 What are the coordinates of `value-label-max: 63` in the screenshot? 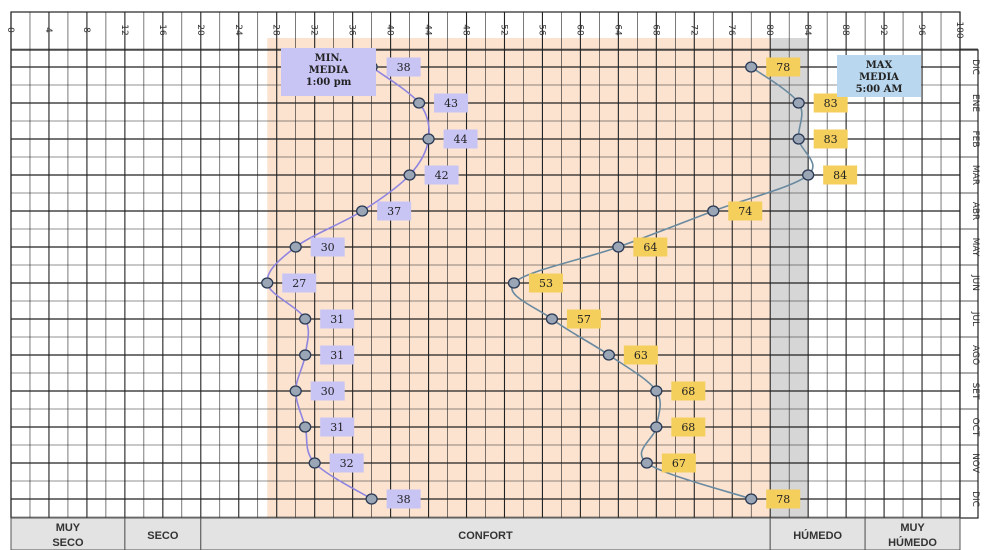 It's located at (641, 355).